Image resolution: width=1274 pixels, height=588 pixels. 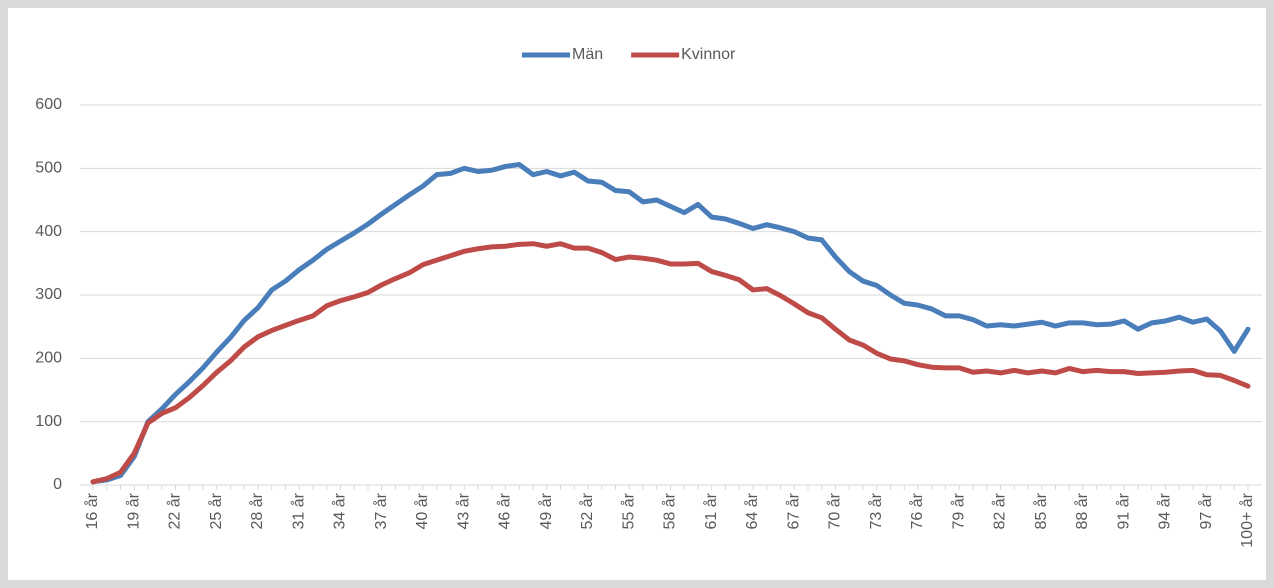 What do you see at coordinates (670, 510) in the screenshot?
I see `x-tick-label: 58 år` at bounding box center [670, 510].